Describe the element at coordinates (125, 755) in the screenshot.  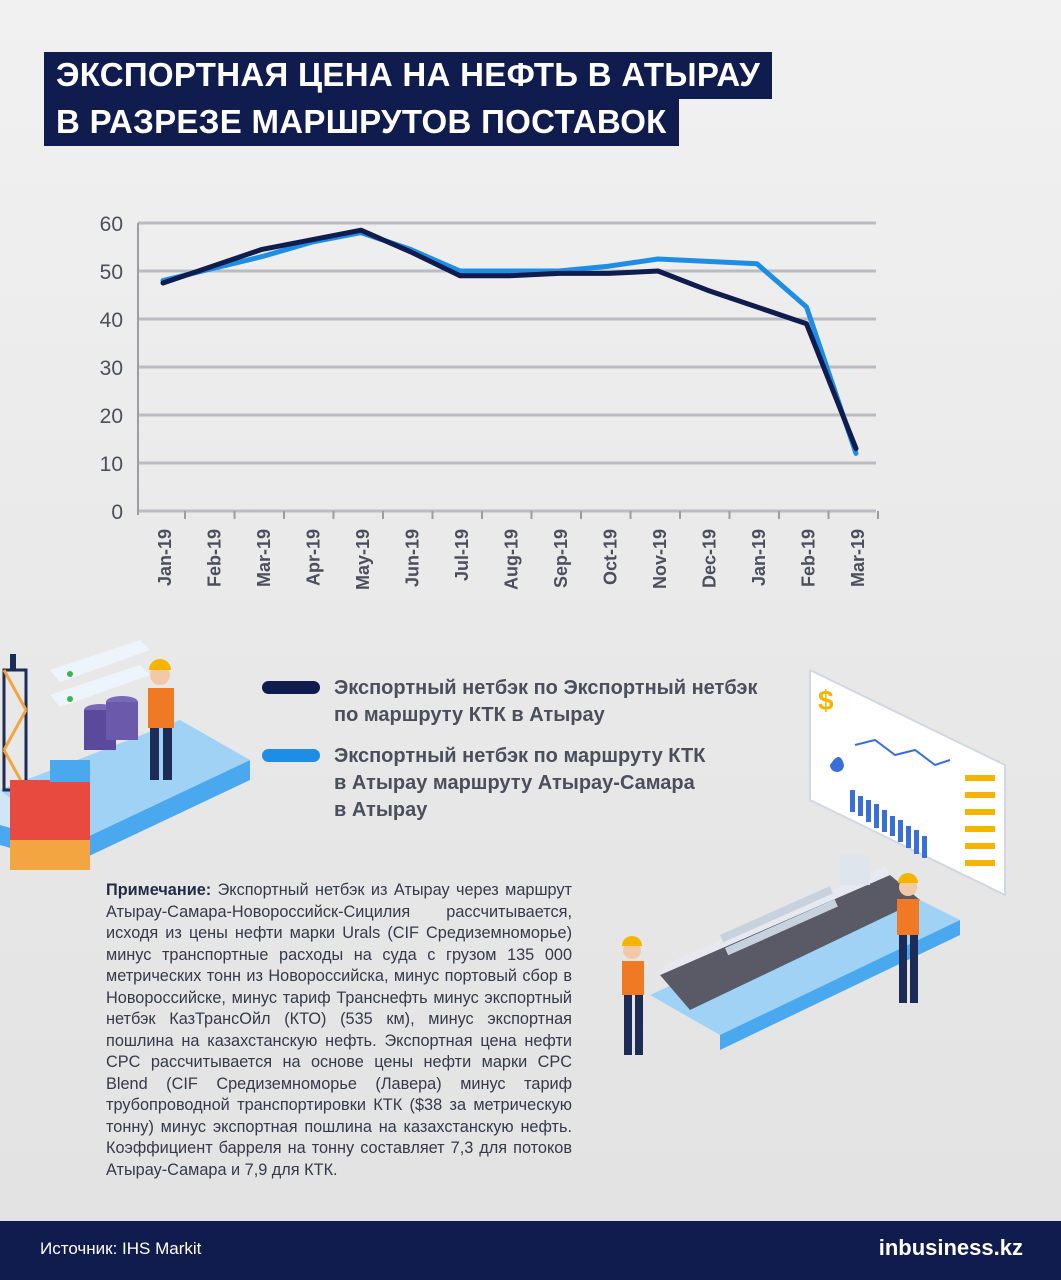
I see `oil-platform-icon` at that location.